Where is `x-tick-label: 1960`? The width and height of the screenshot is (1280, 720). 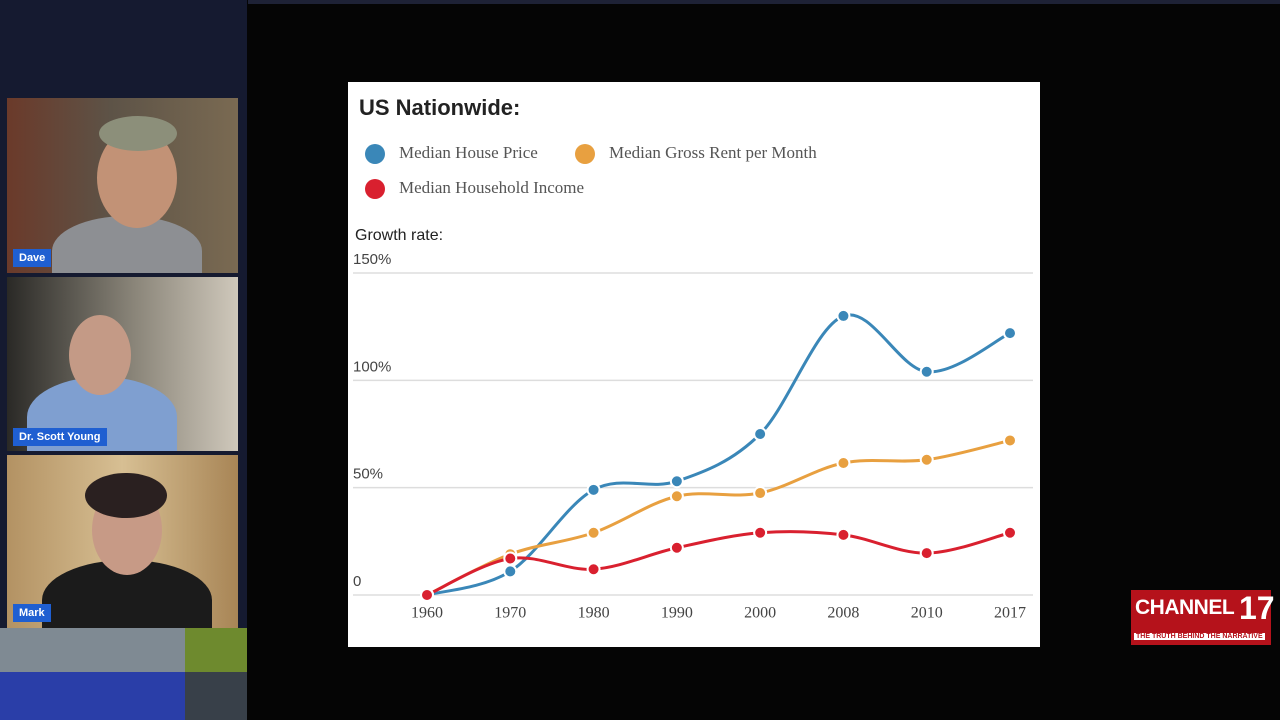 x-tick-label: 1960 is located at coordinates (427, 613).